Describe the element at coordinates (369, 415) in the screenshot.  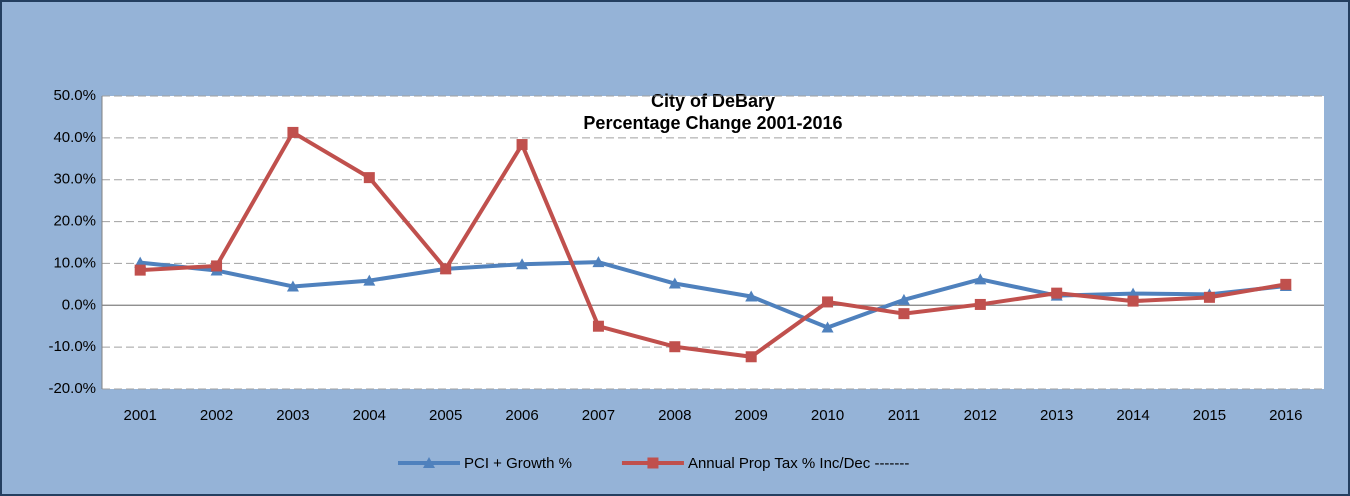
I see `x-tick-label: 2004` at that location.